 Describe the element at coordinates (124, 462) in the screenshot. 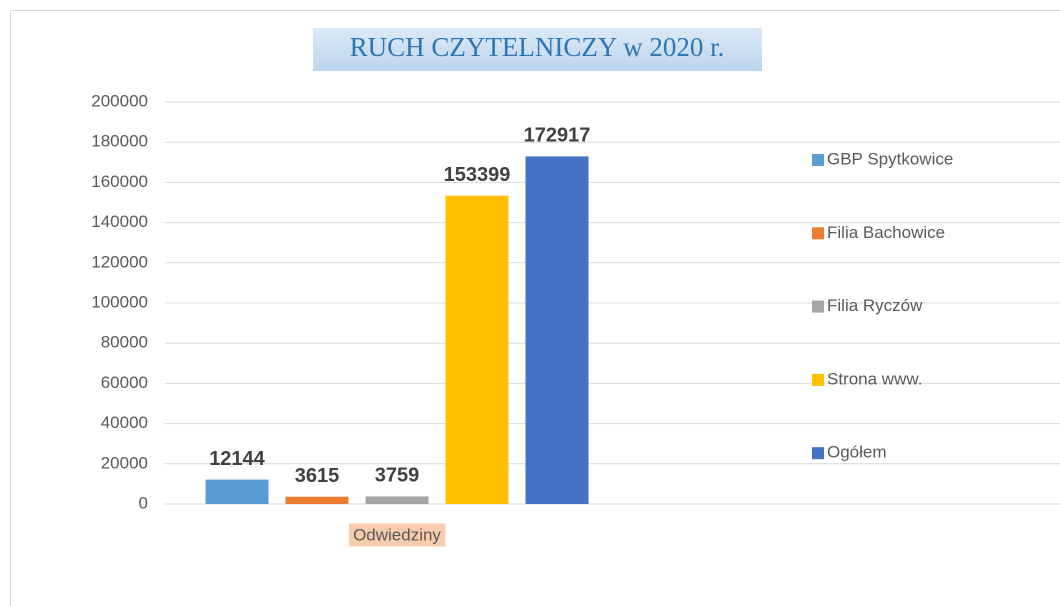

I see `y-tick-label: 20000` at that location.